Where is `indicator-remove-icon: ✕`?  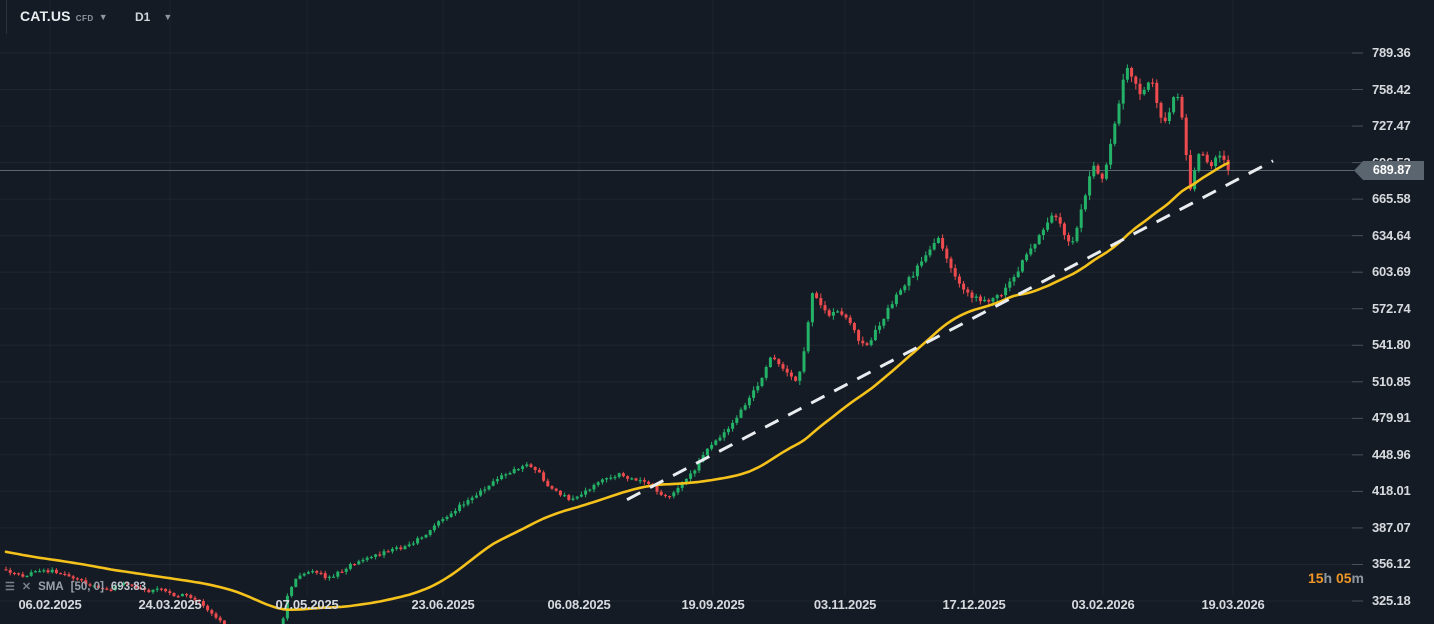 indicator-remove-icon: ✕ is located at coordinates (26, 587).